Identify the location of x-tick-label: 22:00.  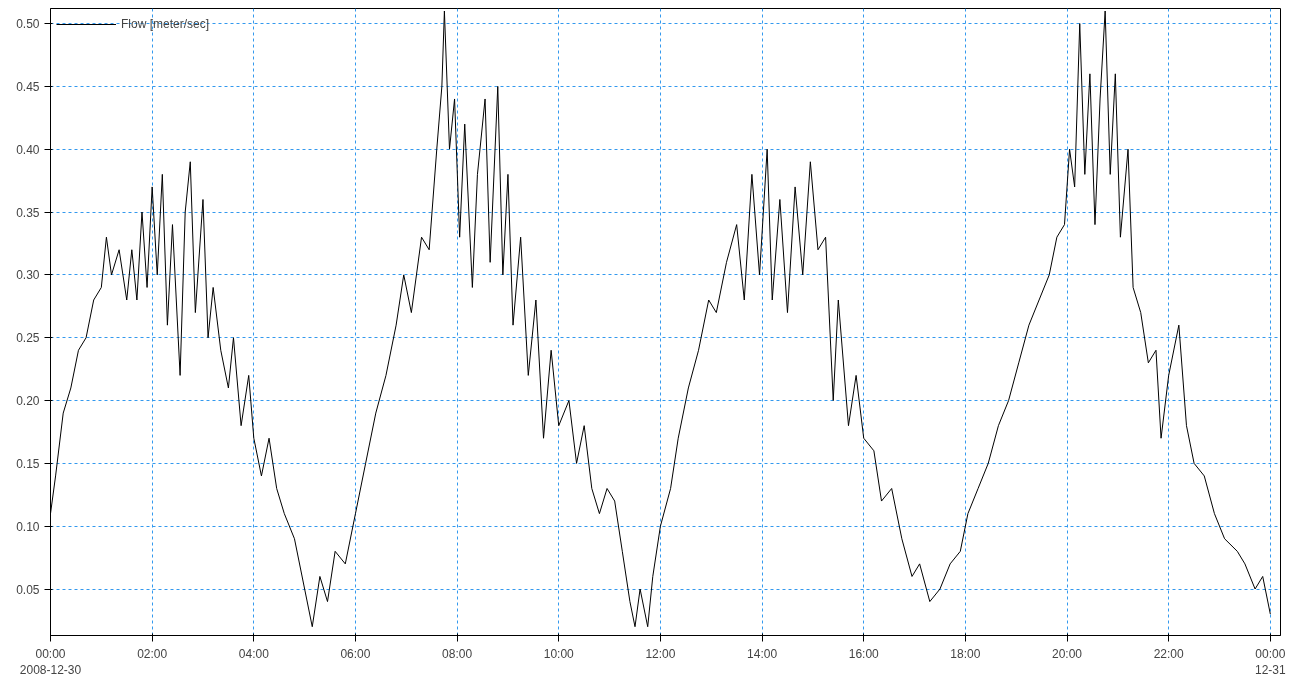
(1169, 653).